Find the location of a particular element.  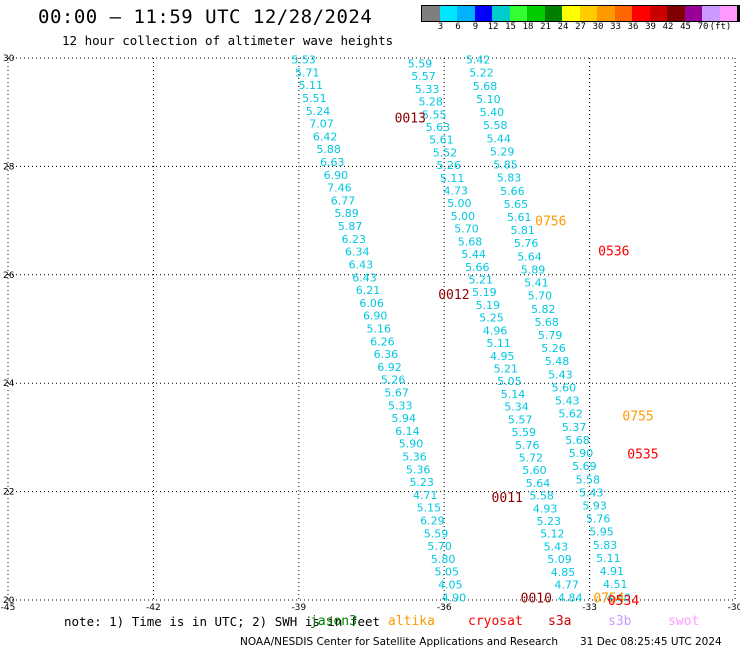

color-scale-labels: 3 6 9 12 15 18 21 24 27 30 33 36 39 42 45 70 (ft) is located at coordinates (580, 28).